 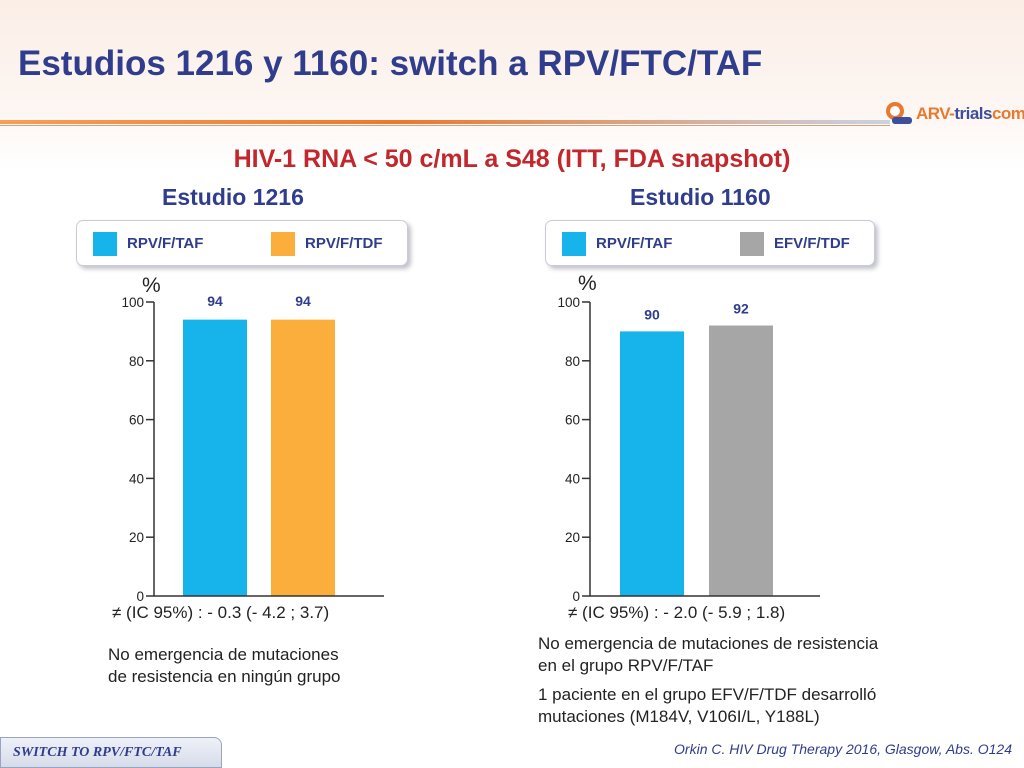 What do you see at coordinates (677, 612) in the screenshot?
I see `diff-ci-1160: ≠ (IC 95%) : - 2.0 (- 5.9 ; 1.8)` at bounding box center [677, 612].